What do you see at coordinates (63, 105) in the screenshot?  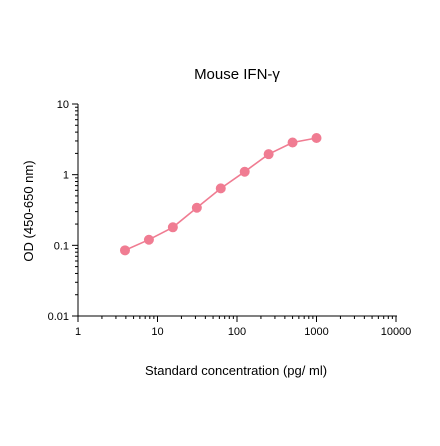 I see `y-tick-label: 10` at bounding box center [63, 105].